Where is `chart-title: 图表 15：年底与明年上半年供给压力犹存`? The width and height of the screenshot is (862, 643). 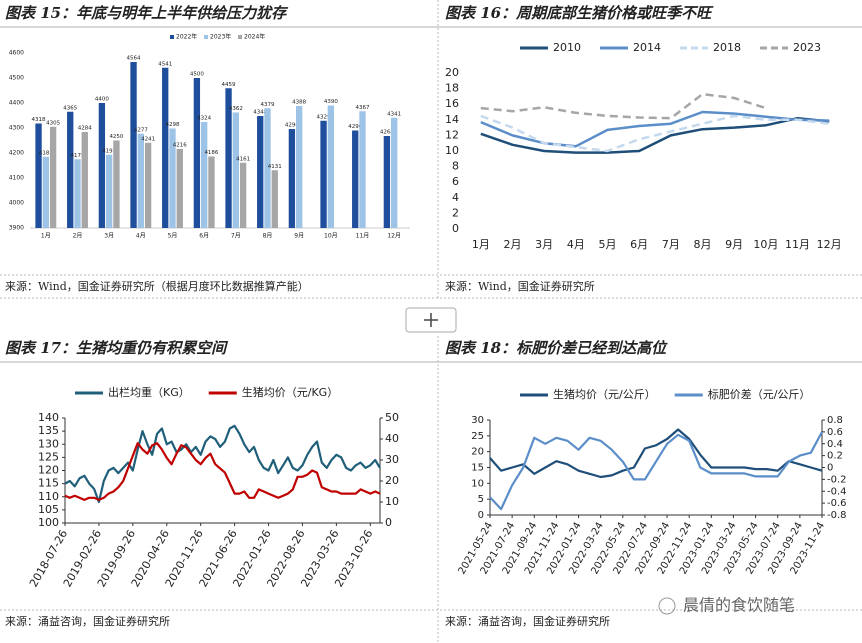
chart-title: 图表 15：年底与明年上半年供给压力犹存 is located at coordinates (147, 13).